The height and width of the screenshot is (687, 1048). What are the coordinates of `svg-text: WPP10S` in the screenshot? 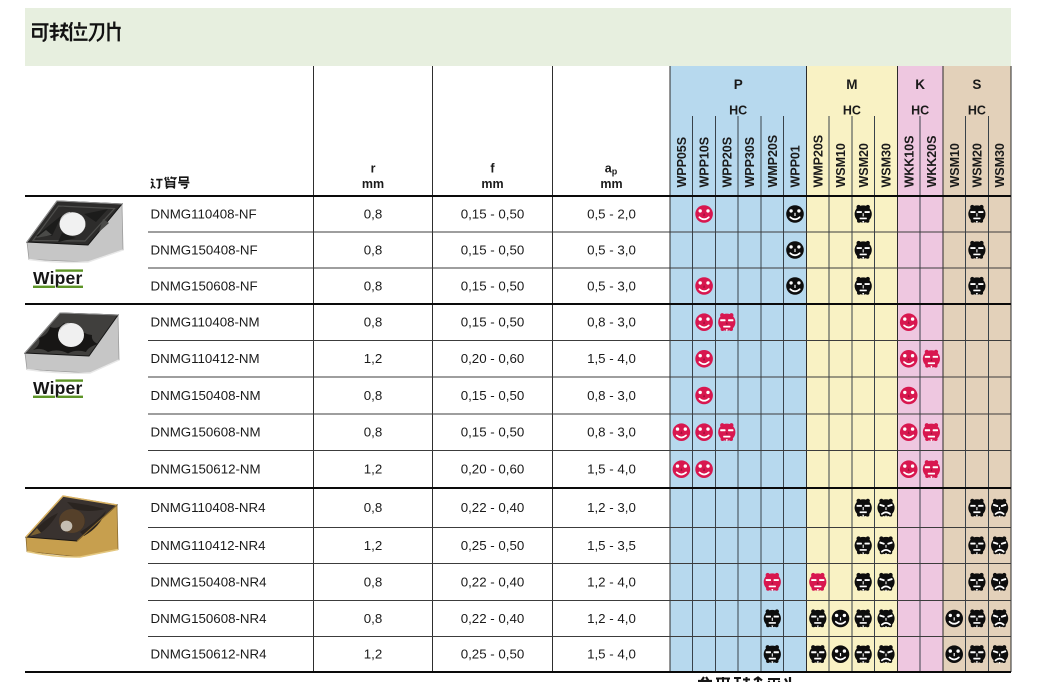 It's located at (705, 162).